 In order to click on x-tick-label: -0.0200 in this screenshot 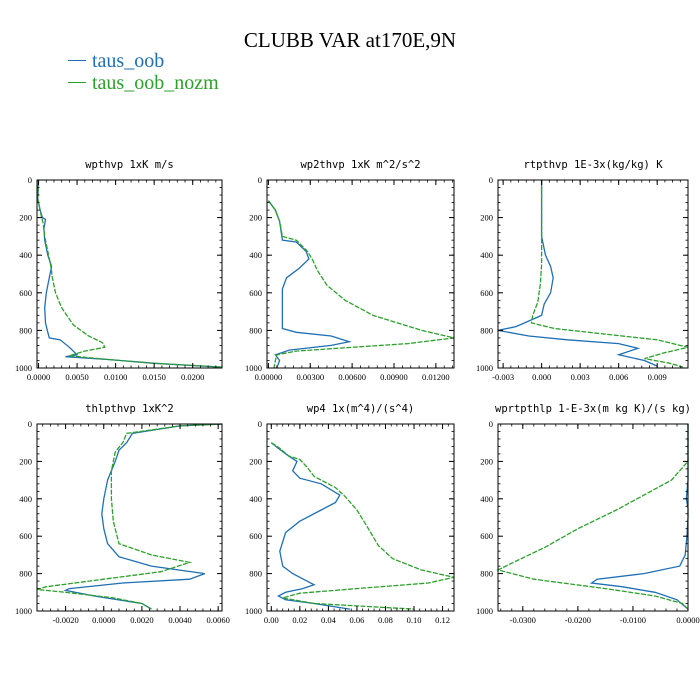, I will do `click(578, 620)`.